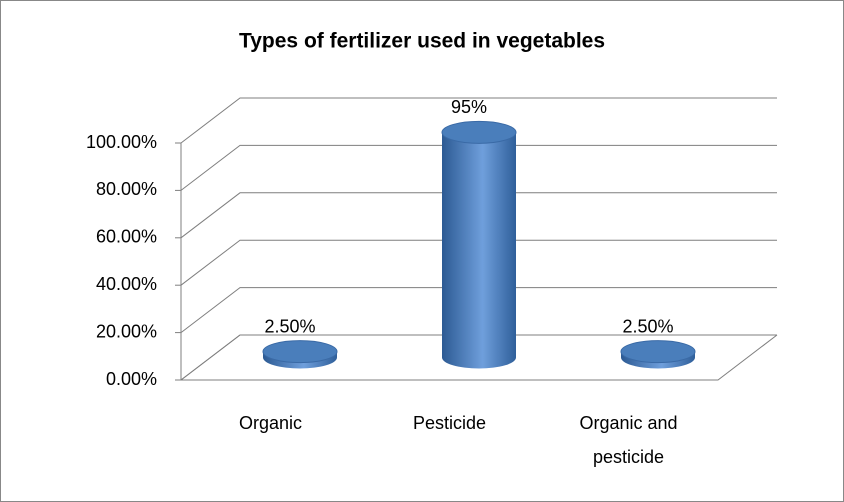 The height and width of the screenshot is (502, 844). What do you see at coordinates (126, 189) in the screenshot?
I see `y-tick-label: 80.00%` at bounding box center [126, 189].